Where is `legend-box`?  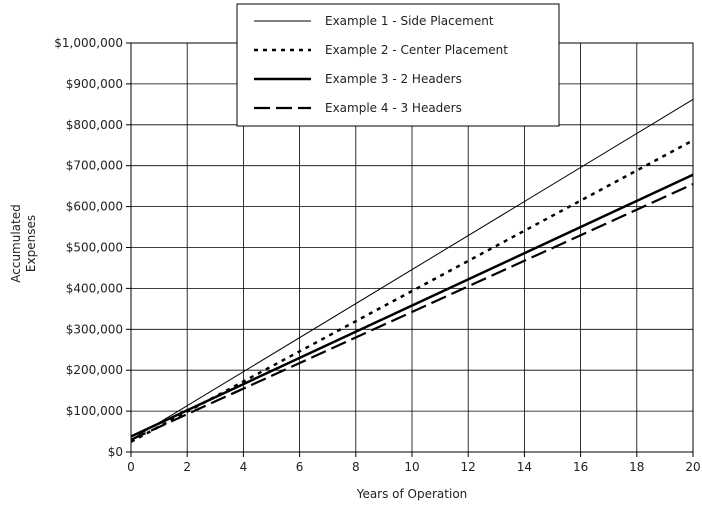
legend-box is located at coordinates (398, 65).